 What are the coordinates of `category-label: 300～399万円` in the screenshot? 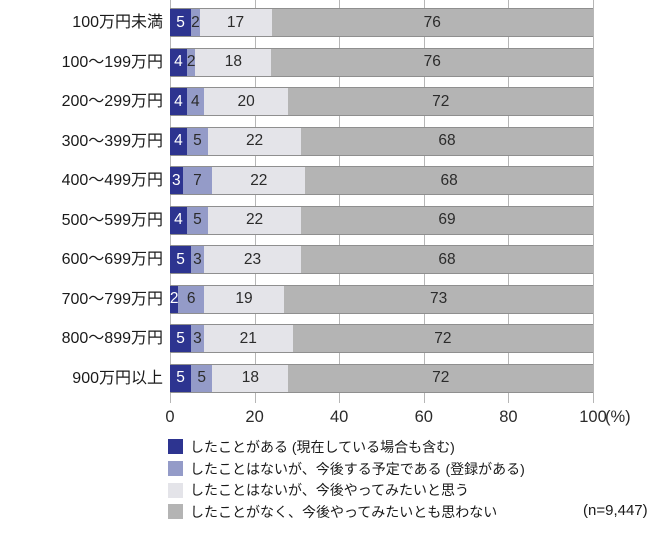 It's located at (112, 141).